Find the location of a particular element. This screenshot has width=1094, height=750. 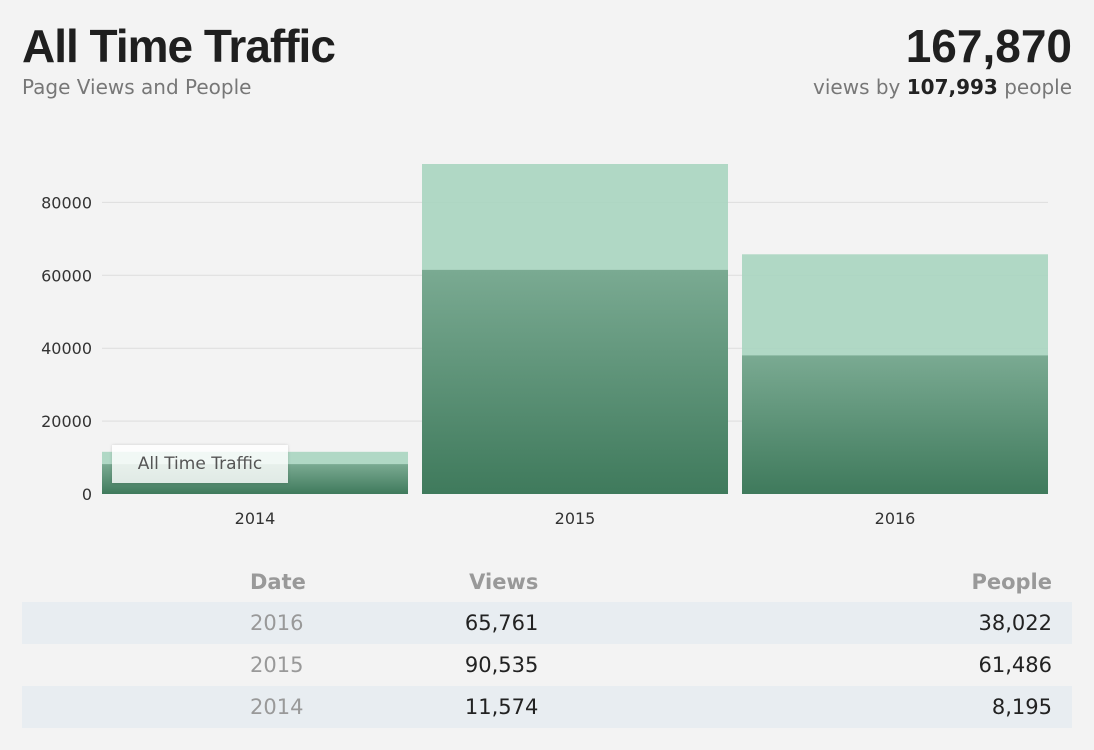

table-row: 2016 65,761 38,022 is located at coordinates (547, 623).